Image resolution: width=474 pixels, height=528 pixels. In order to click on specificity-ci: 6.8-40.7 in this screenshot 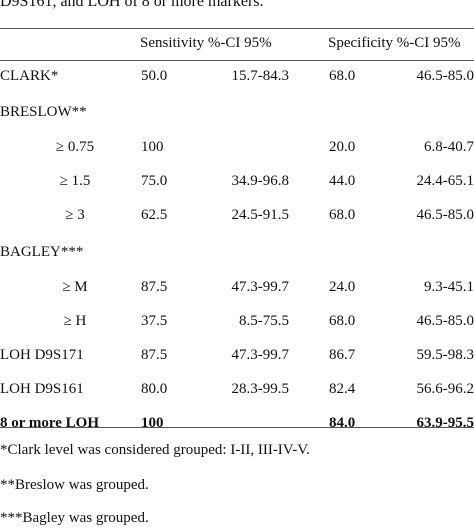, I will do `click(449, 147)`.